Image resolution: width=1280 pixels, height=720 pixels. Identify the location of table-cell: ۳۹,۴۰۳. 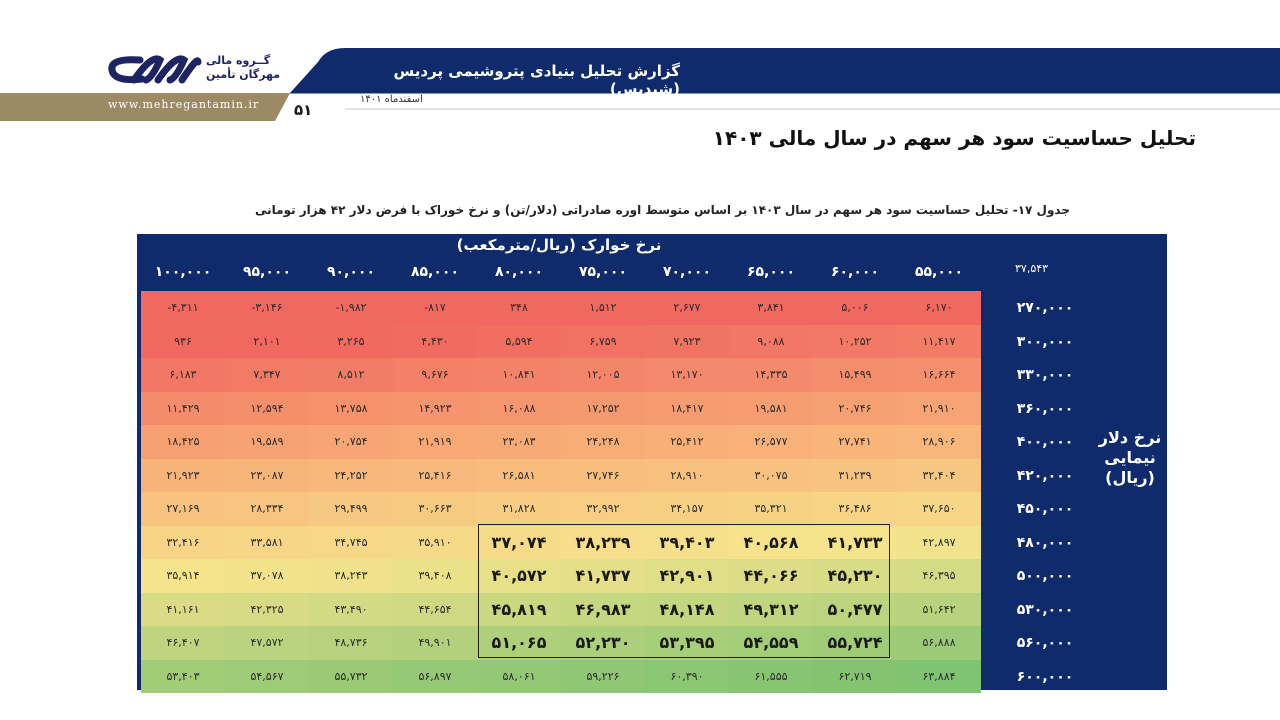
(687, 542).